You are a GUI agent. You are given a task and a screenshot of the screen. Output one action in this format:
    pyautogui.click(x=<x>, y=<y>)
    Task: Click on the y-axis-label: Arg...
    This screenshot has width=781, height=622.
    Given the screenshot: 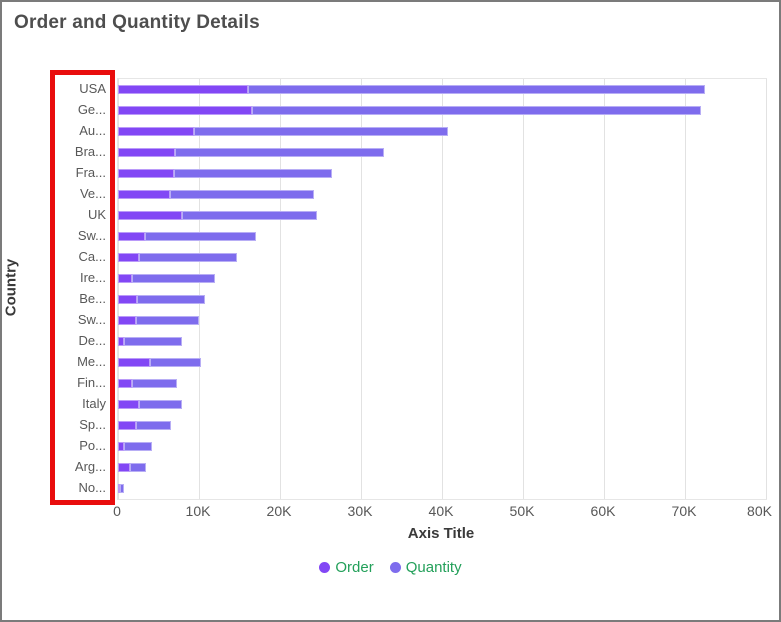 What is the action you would take?
    pyautogui.click(x=90, y=466)
    